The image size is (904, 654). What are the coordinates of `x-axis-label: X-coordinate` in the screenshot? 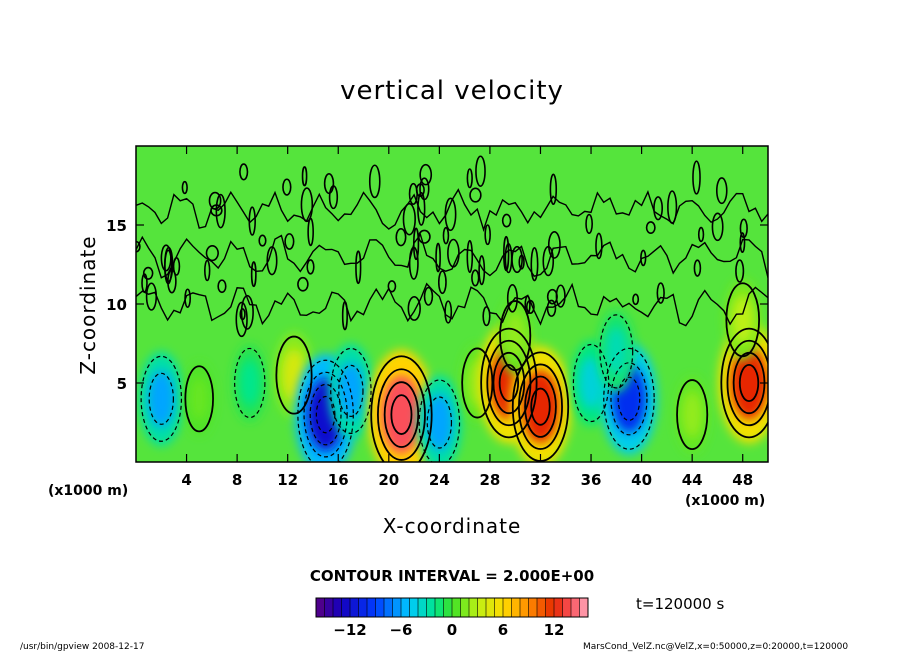 It's located at (452, 526).